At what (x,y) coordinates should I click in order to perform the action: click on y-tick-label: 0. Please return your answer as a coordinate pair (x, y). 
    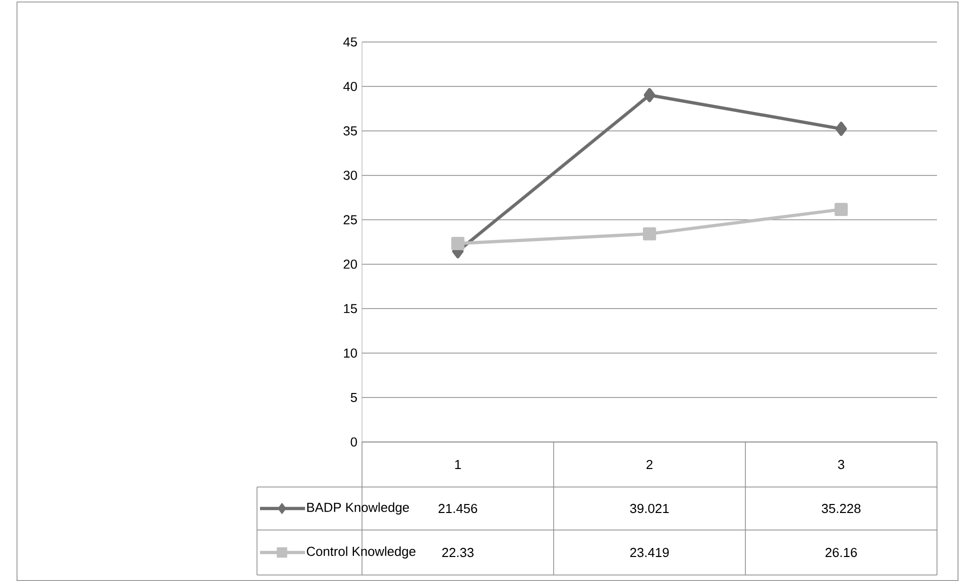
    Looking at the image, I should click on (353, 442).